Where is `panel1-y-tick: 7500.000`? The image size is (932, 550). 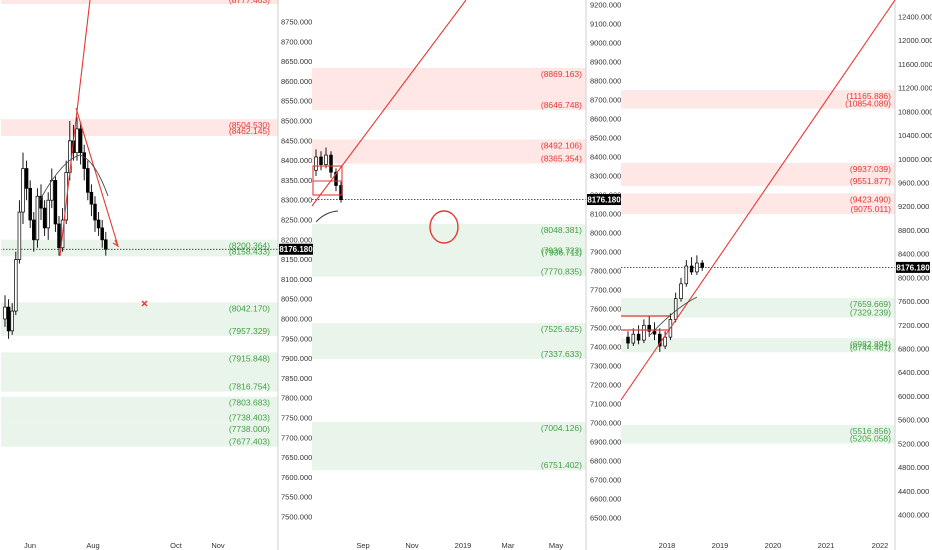
panel1-y-tick: 7500.000 is located at coordinates (296, 517).